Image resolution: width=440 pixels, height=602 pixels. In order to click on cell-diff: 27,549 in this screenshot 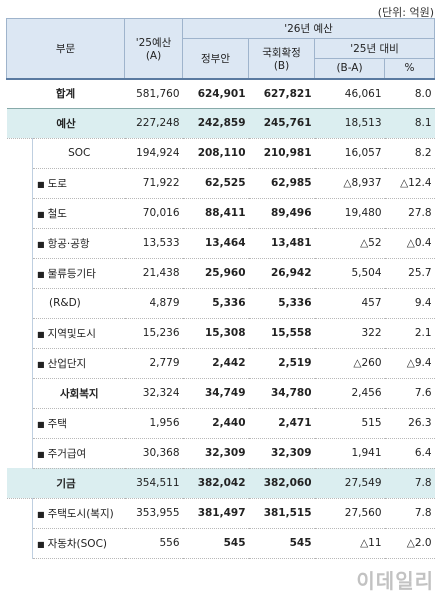, I will do `click(349, 483)`.